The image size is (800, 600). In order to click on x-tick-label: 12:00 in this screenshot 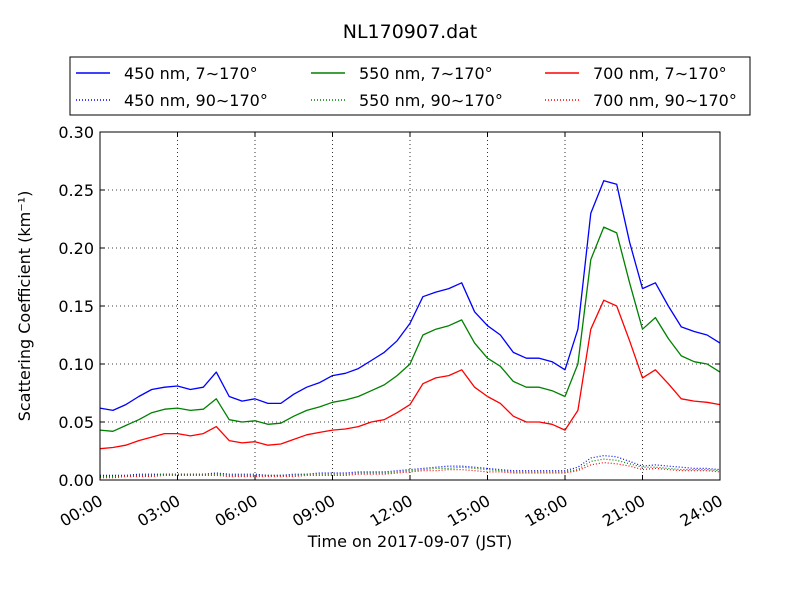, I will do `click(391, 511)`.